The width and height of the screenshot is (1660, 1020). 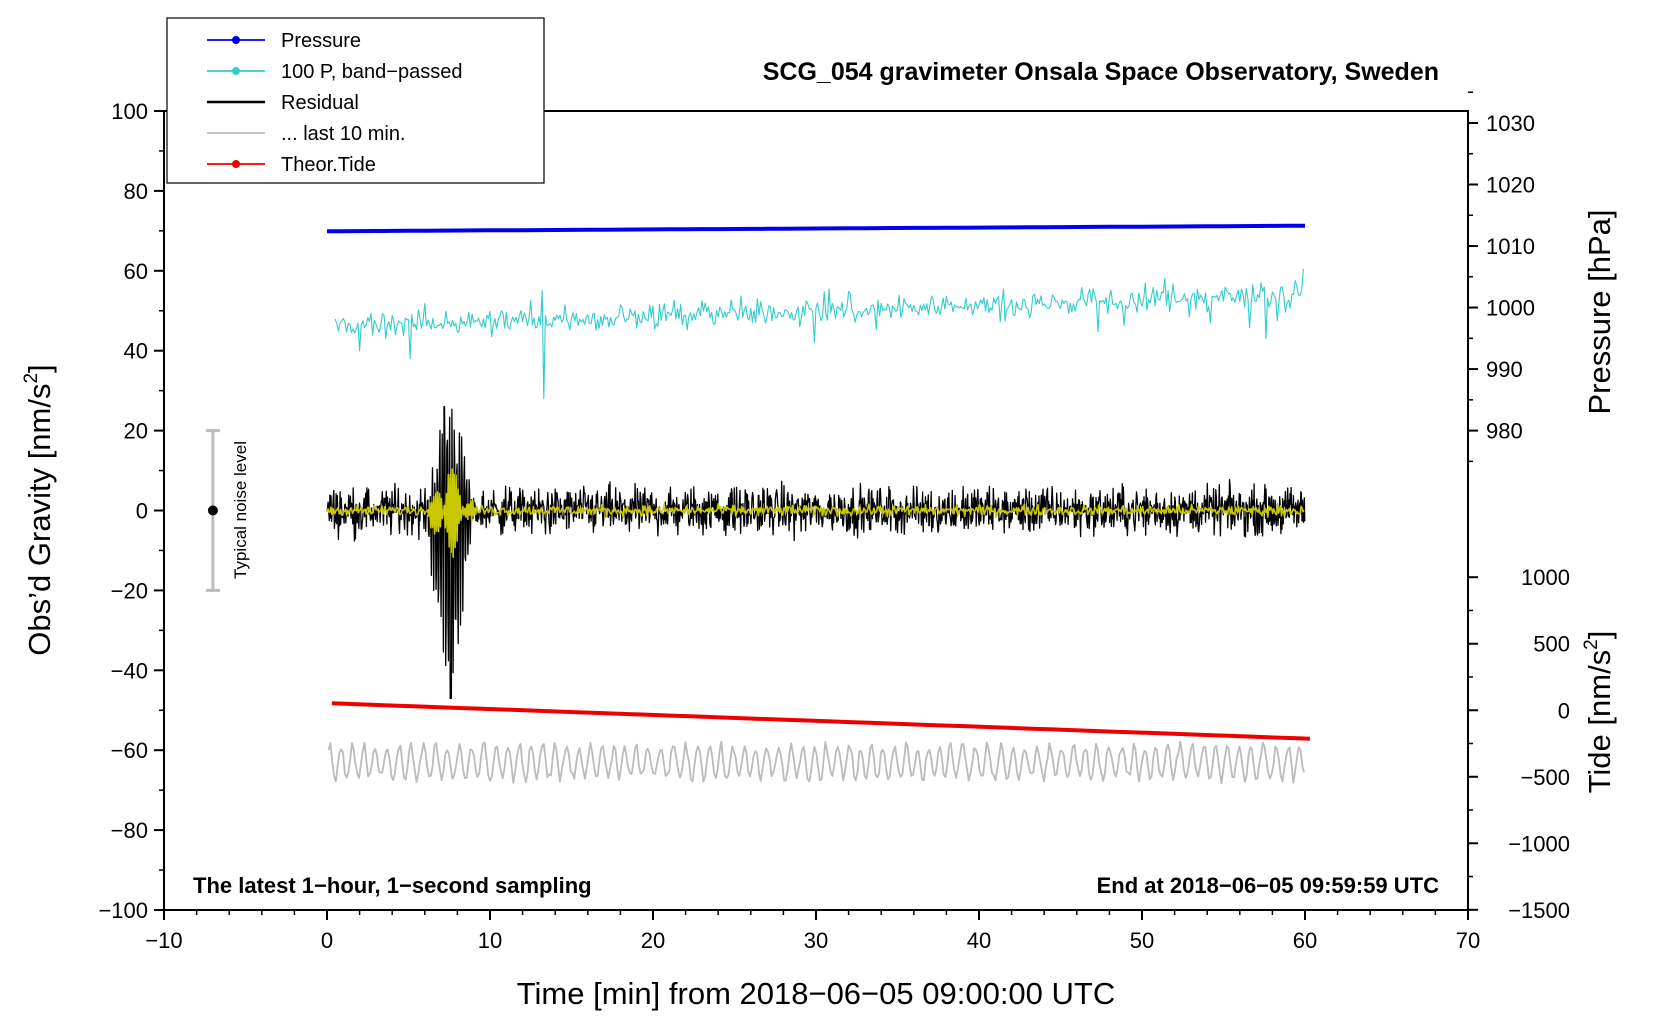 I want to click on x-tick-label: 70, so click(x=1468, y=940).